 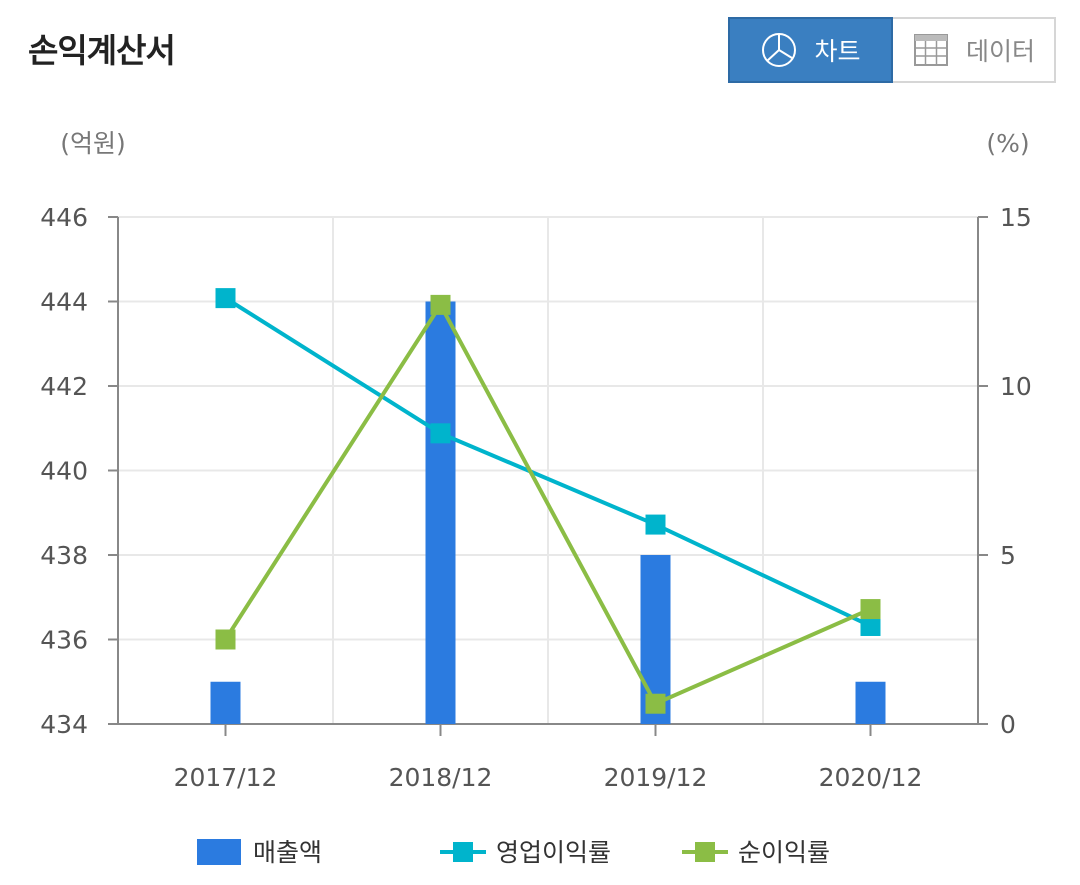 I want to click on data-view-label: 데이터, so click(x=1000, y=51).